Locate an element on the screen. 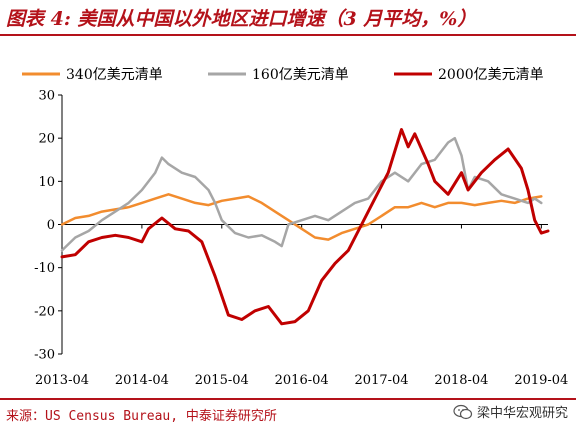  watermark-text: 梁中华宏观研究 is located at coordinates (522, 413).